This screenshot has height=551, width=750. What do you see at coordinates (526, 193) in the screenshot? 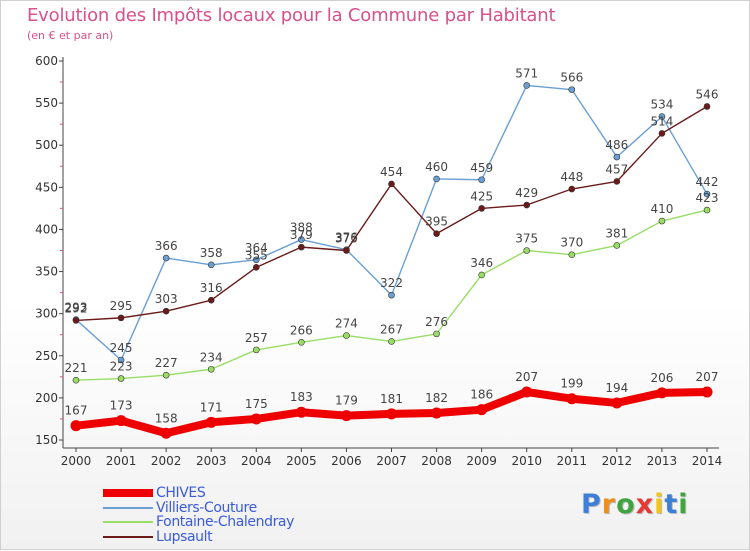
I see `data-label: 429` at bounding box center [526, 193].